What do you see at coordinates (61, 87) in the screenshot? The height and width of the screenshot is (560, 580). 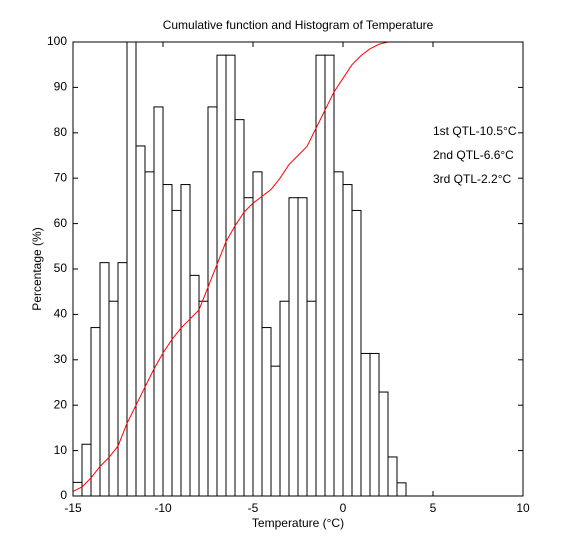 I see `y-tick-label: 90` at bounding box center [61, 87].